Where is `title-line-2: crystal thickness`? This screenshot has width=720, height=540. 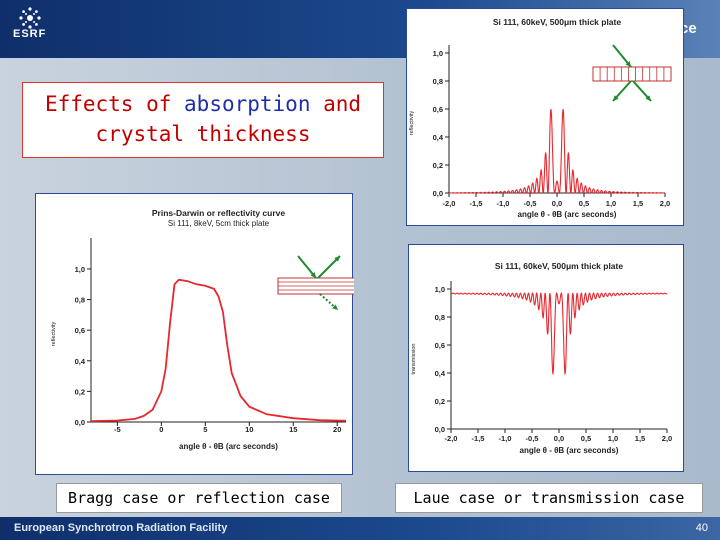 title-line-2: crystal thickness is located at coordinates (203, 134).